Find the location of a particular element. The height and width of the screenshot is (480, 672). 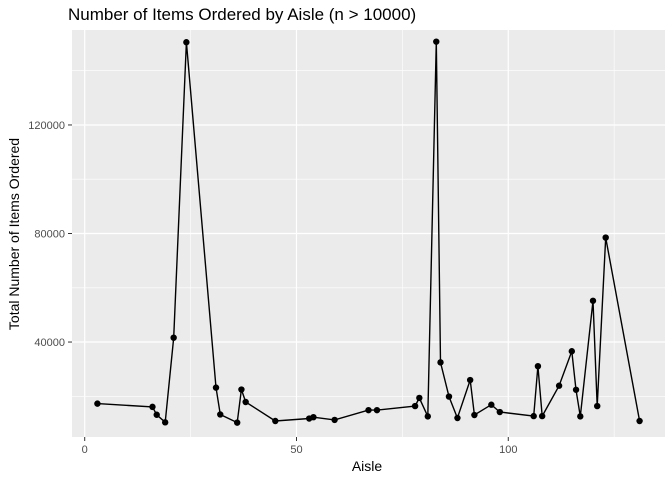

y-tick-label: 120000 is located at coordinates (46, 126).